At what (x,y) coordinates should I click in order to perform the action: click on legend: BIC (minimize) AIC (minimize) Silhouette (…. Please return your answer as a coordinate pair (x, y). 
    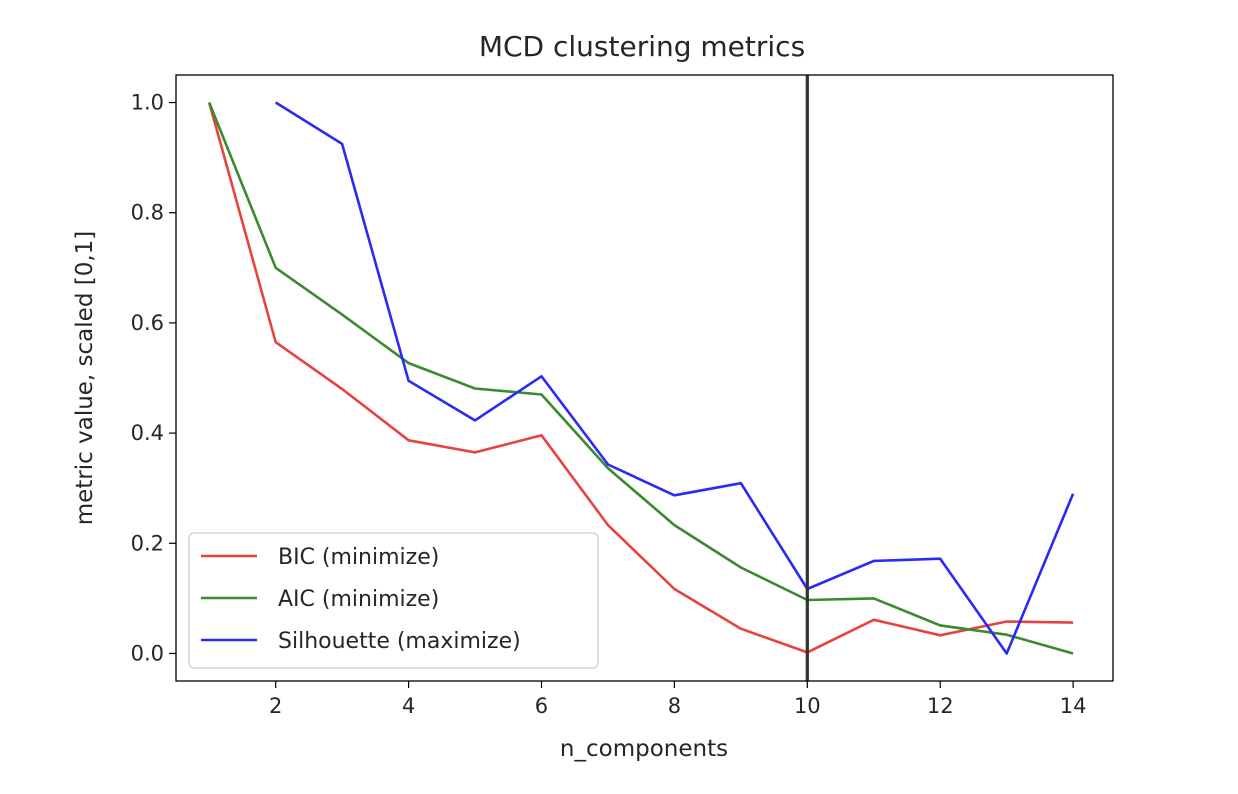
    Looking at the image, I should click on (393, 600).